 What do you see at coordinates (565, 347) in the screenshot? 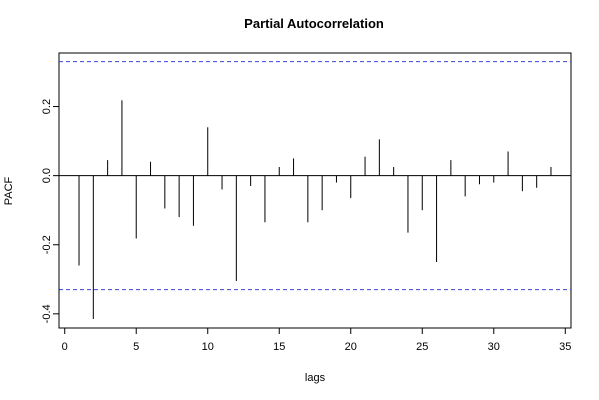
I see `x-tick-label-35: 35` at bounding box center [565, 347].